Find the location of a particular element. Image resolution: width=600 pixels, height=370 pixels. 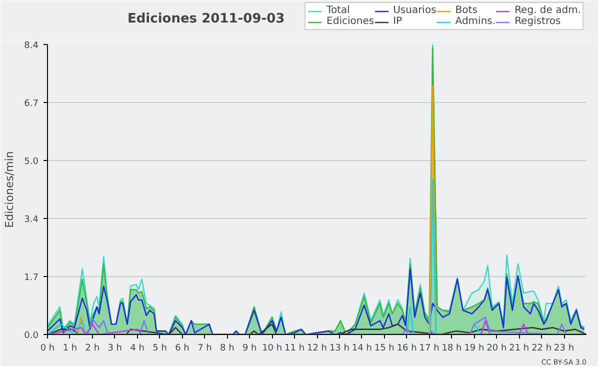

x-tick-label: 16 h is located at coordinates (406, 349).